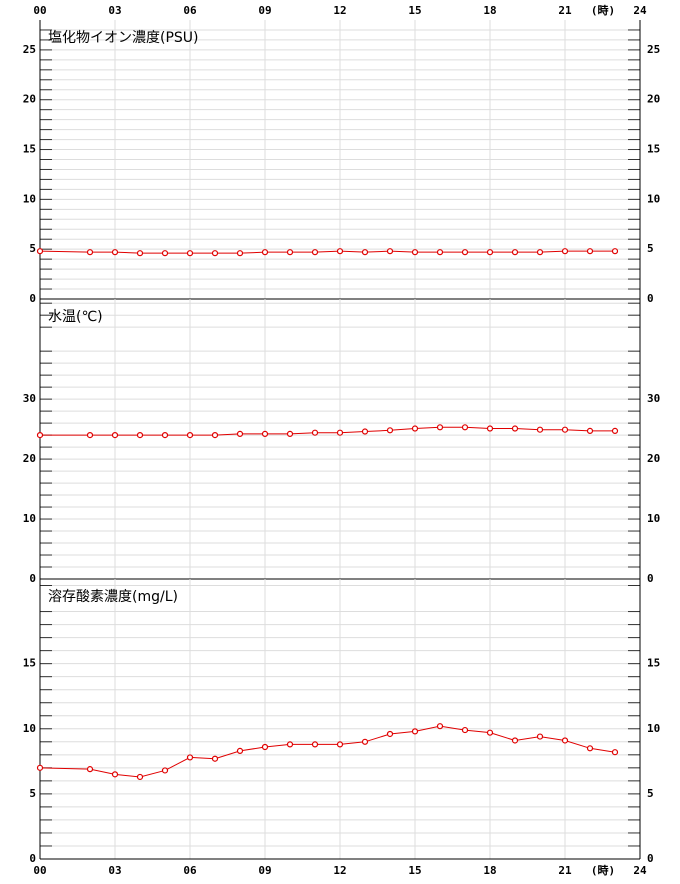  Describe the element at coordinates (29, 49) in the screenshot. I see `y-tick-label: 25` at that location.